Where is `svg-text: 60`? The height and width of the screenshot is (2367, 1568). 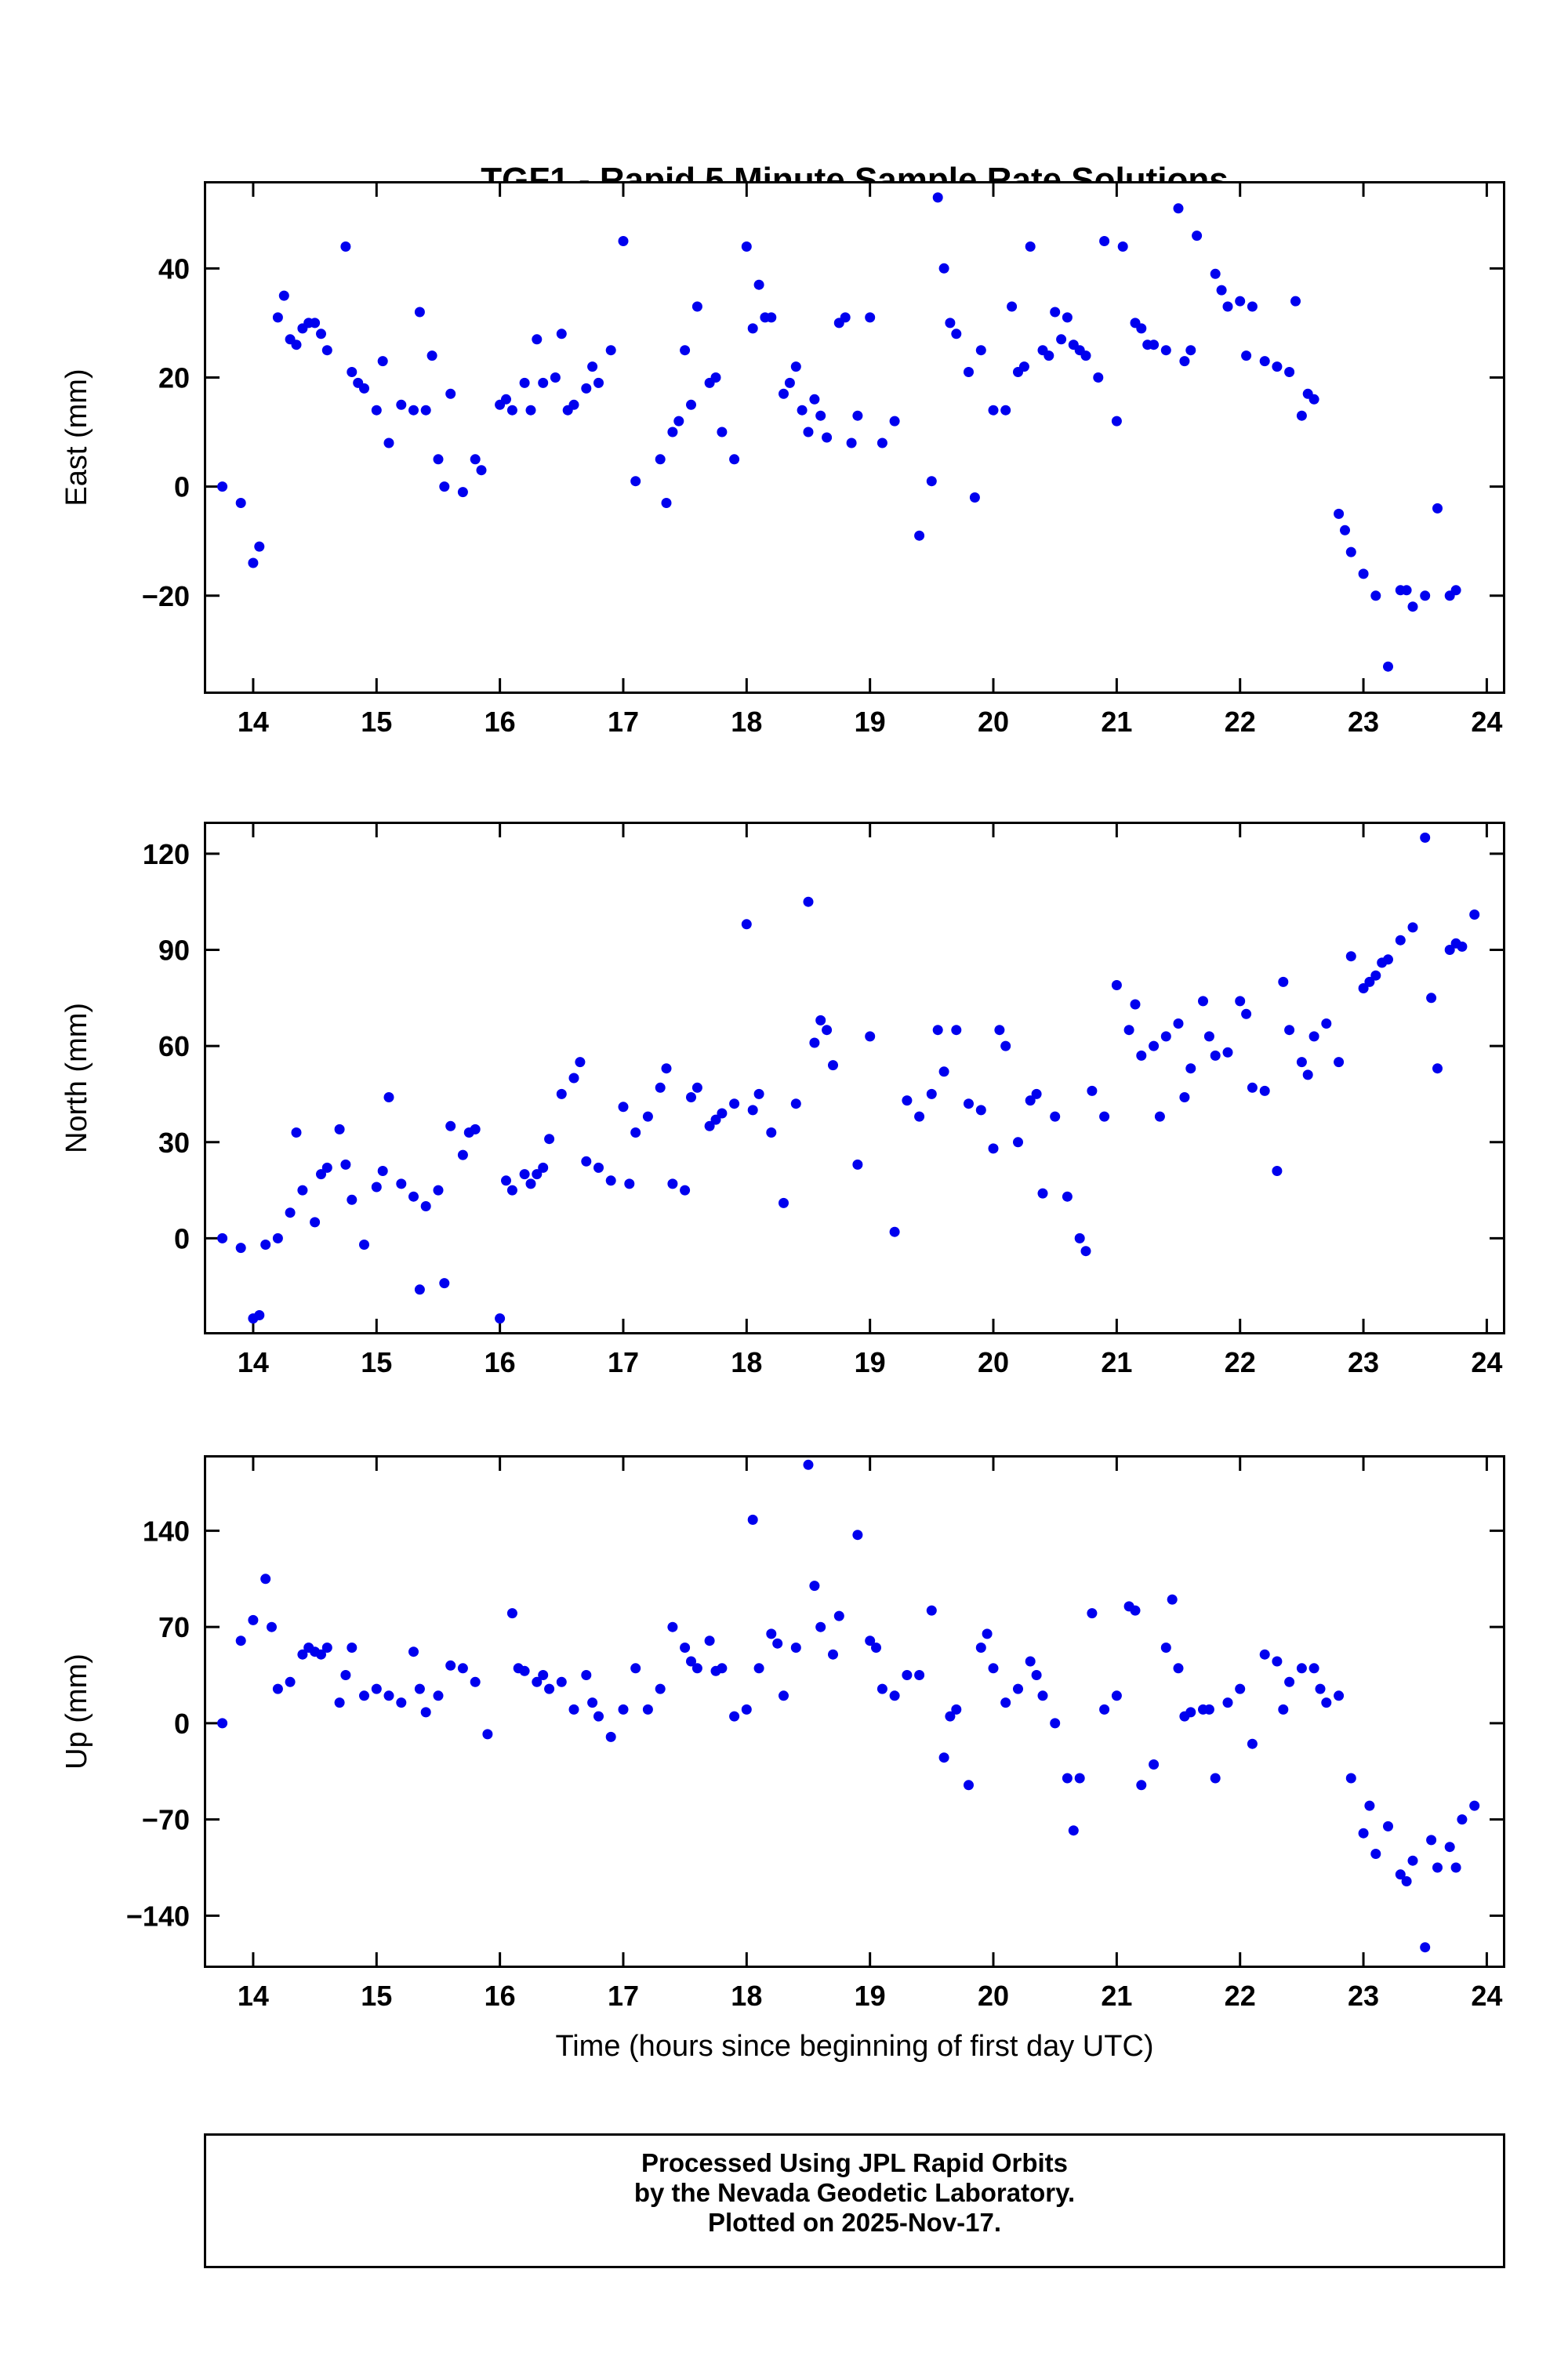 svg-text: 60 is located at coordinates (174, 1046).